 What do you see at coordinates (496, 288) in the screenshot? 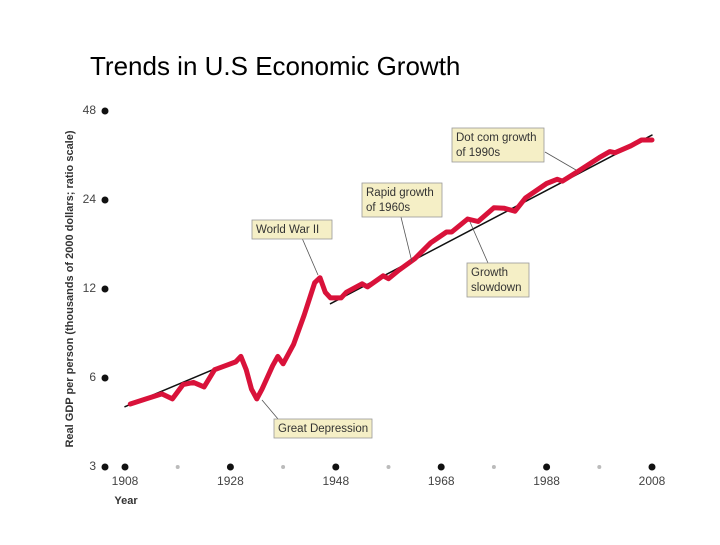
I see `annotation-text: slowdown` at bounding box center [496, 288].